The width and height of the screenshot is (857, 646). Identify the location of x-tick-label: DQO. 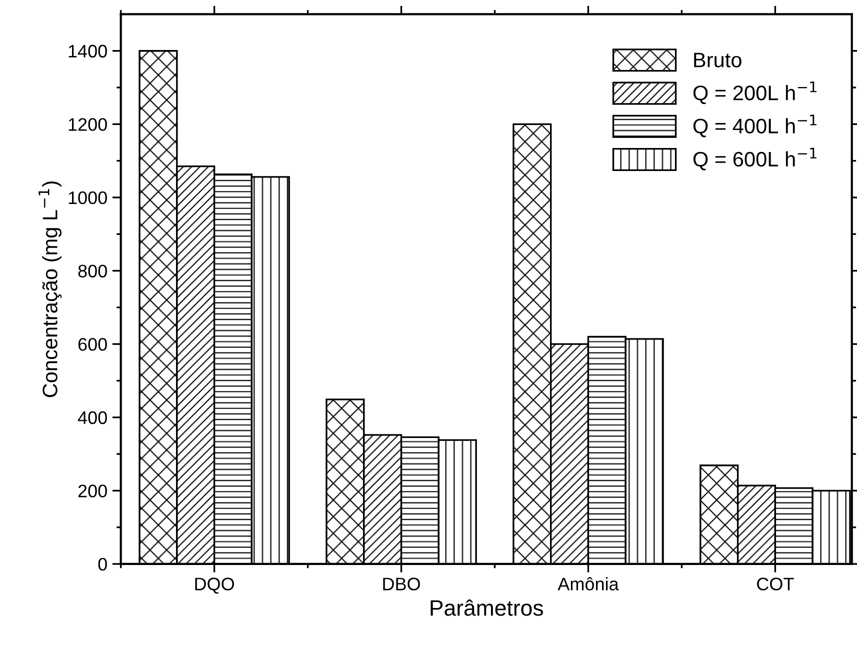
(214, 586).